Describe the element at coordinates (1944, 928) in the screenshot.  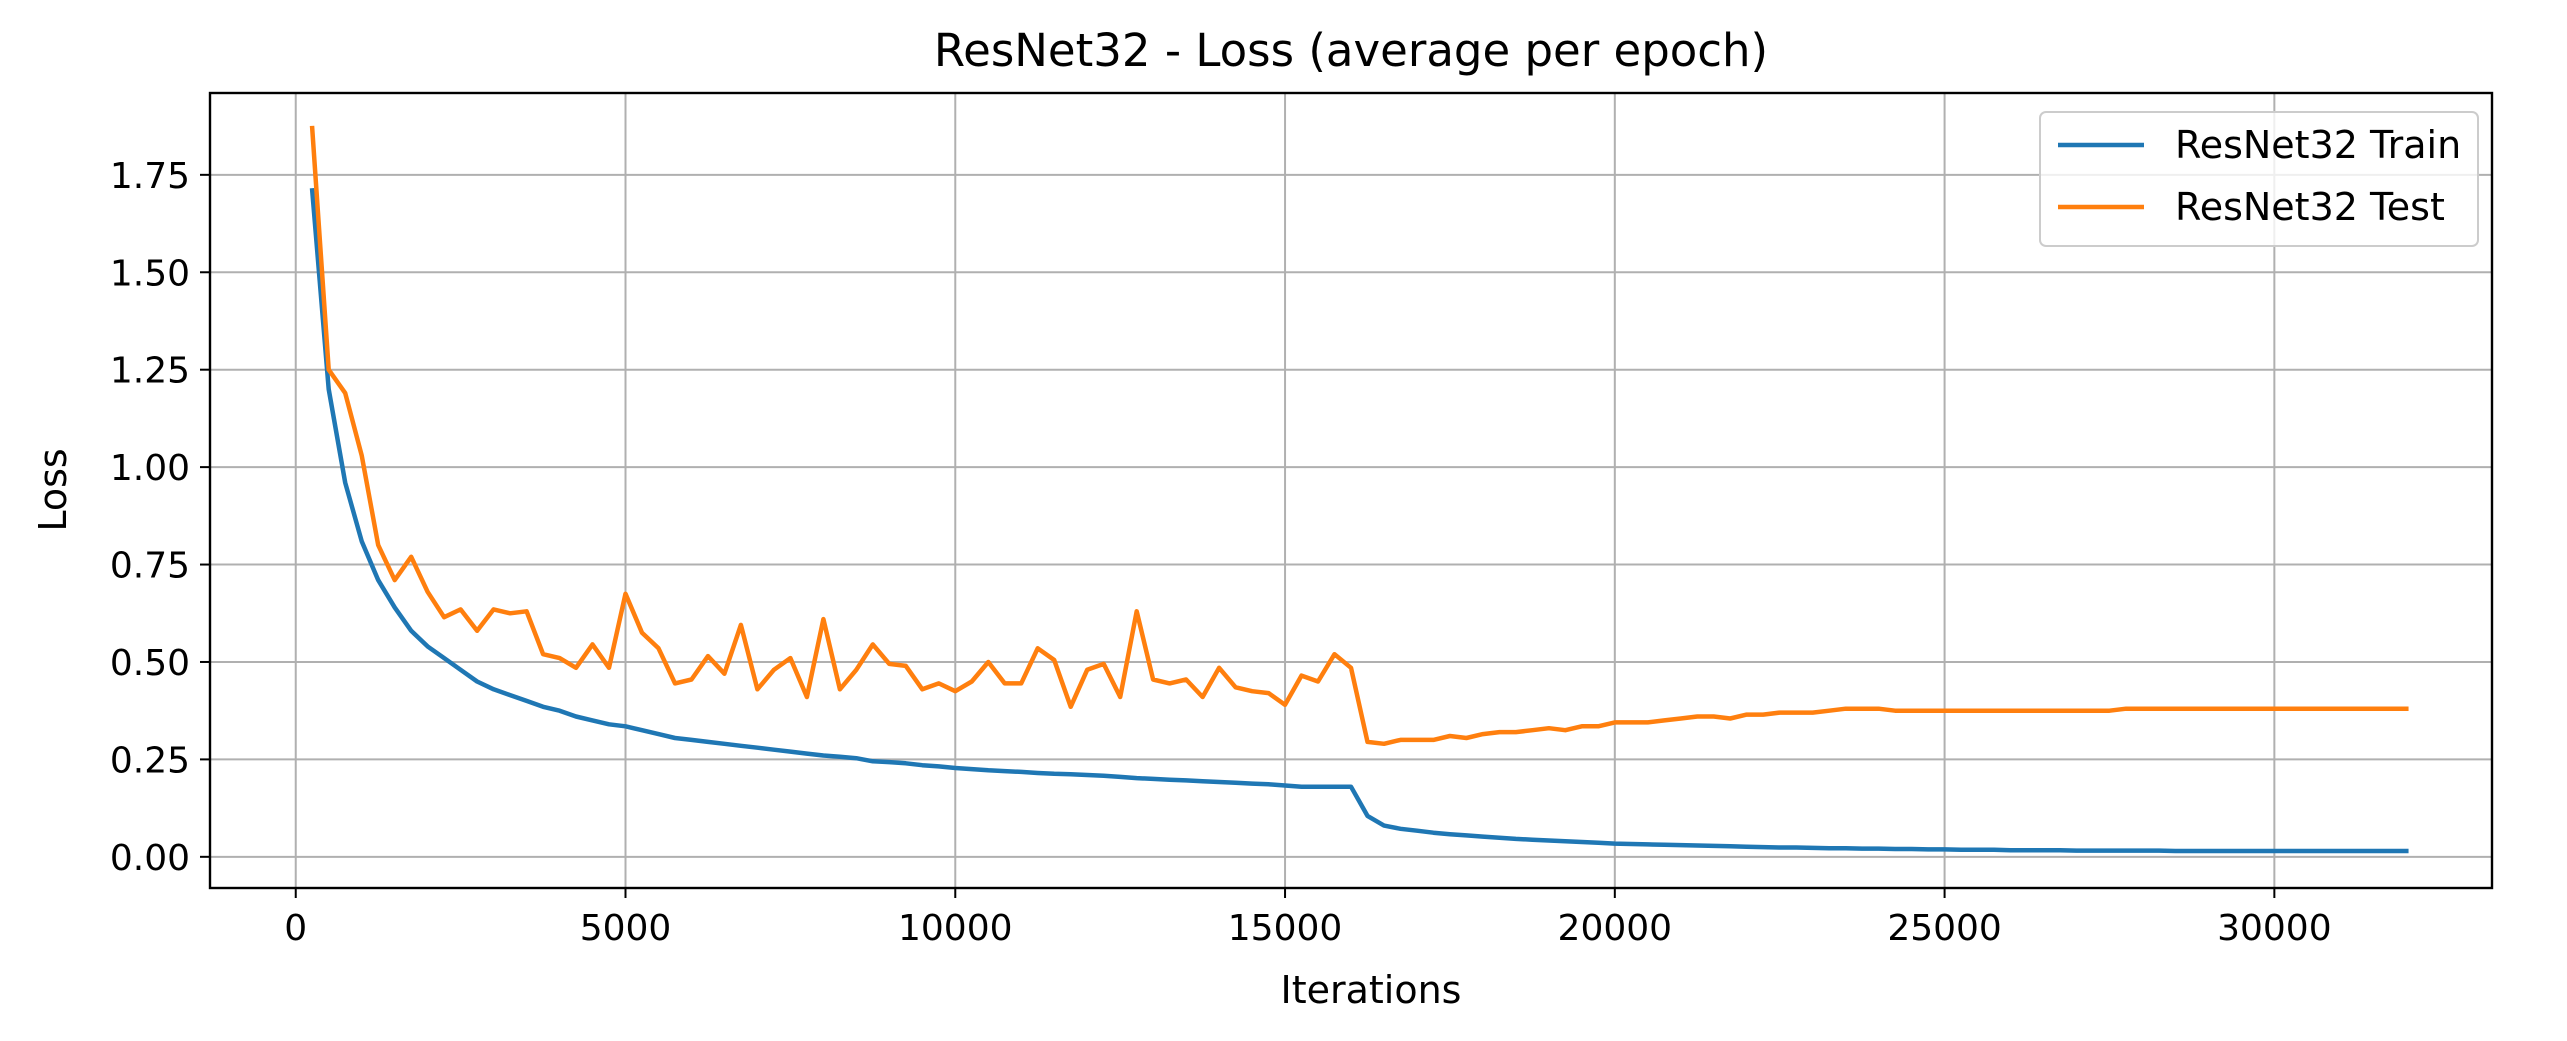
I see `x-tick-label: 25000` at that location.